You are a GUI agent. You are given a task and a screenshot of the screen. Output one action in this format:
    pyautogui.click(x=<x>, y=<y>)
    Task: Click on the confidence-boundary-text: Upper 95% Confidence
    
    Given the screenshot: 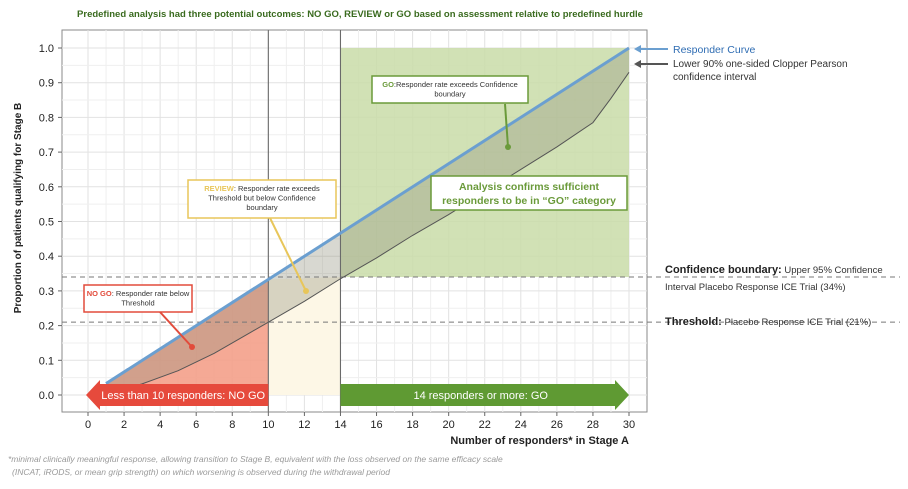 What is the action you would take?
    pyautogui.click(x=832, y=270)
    